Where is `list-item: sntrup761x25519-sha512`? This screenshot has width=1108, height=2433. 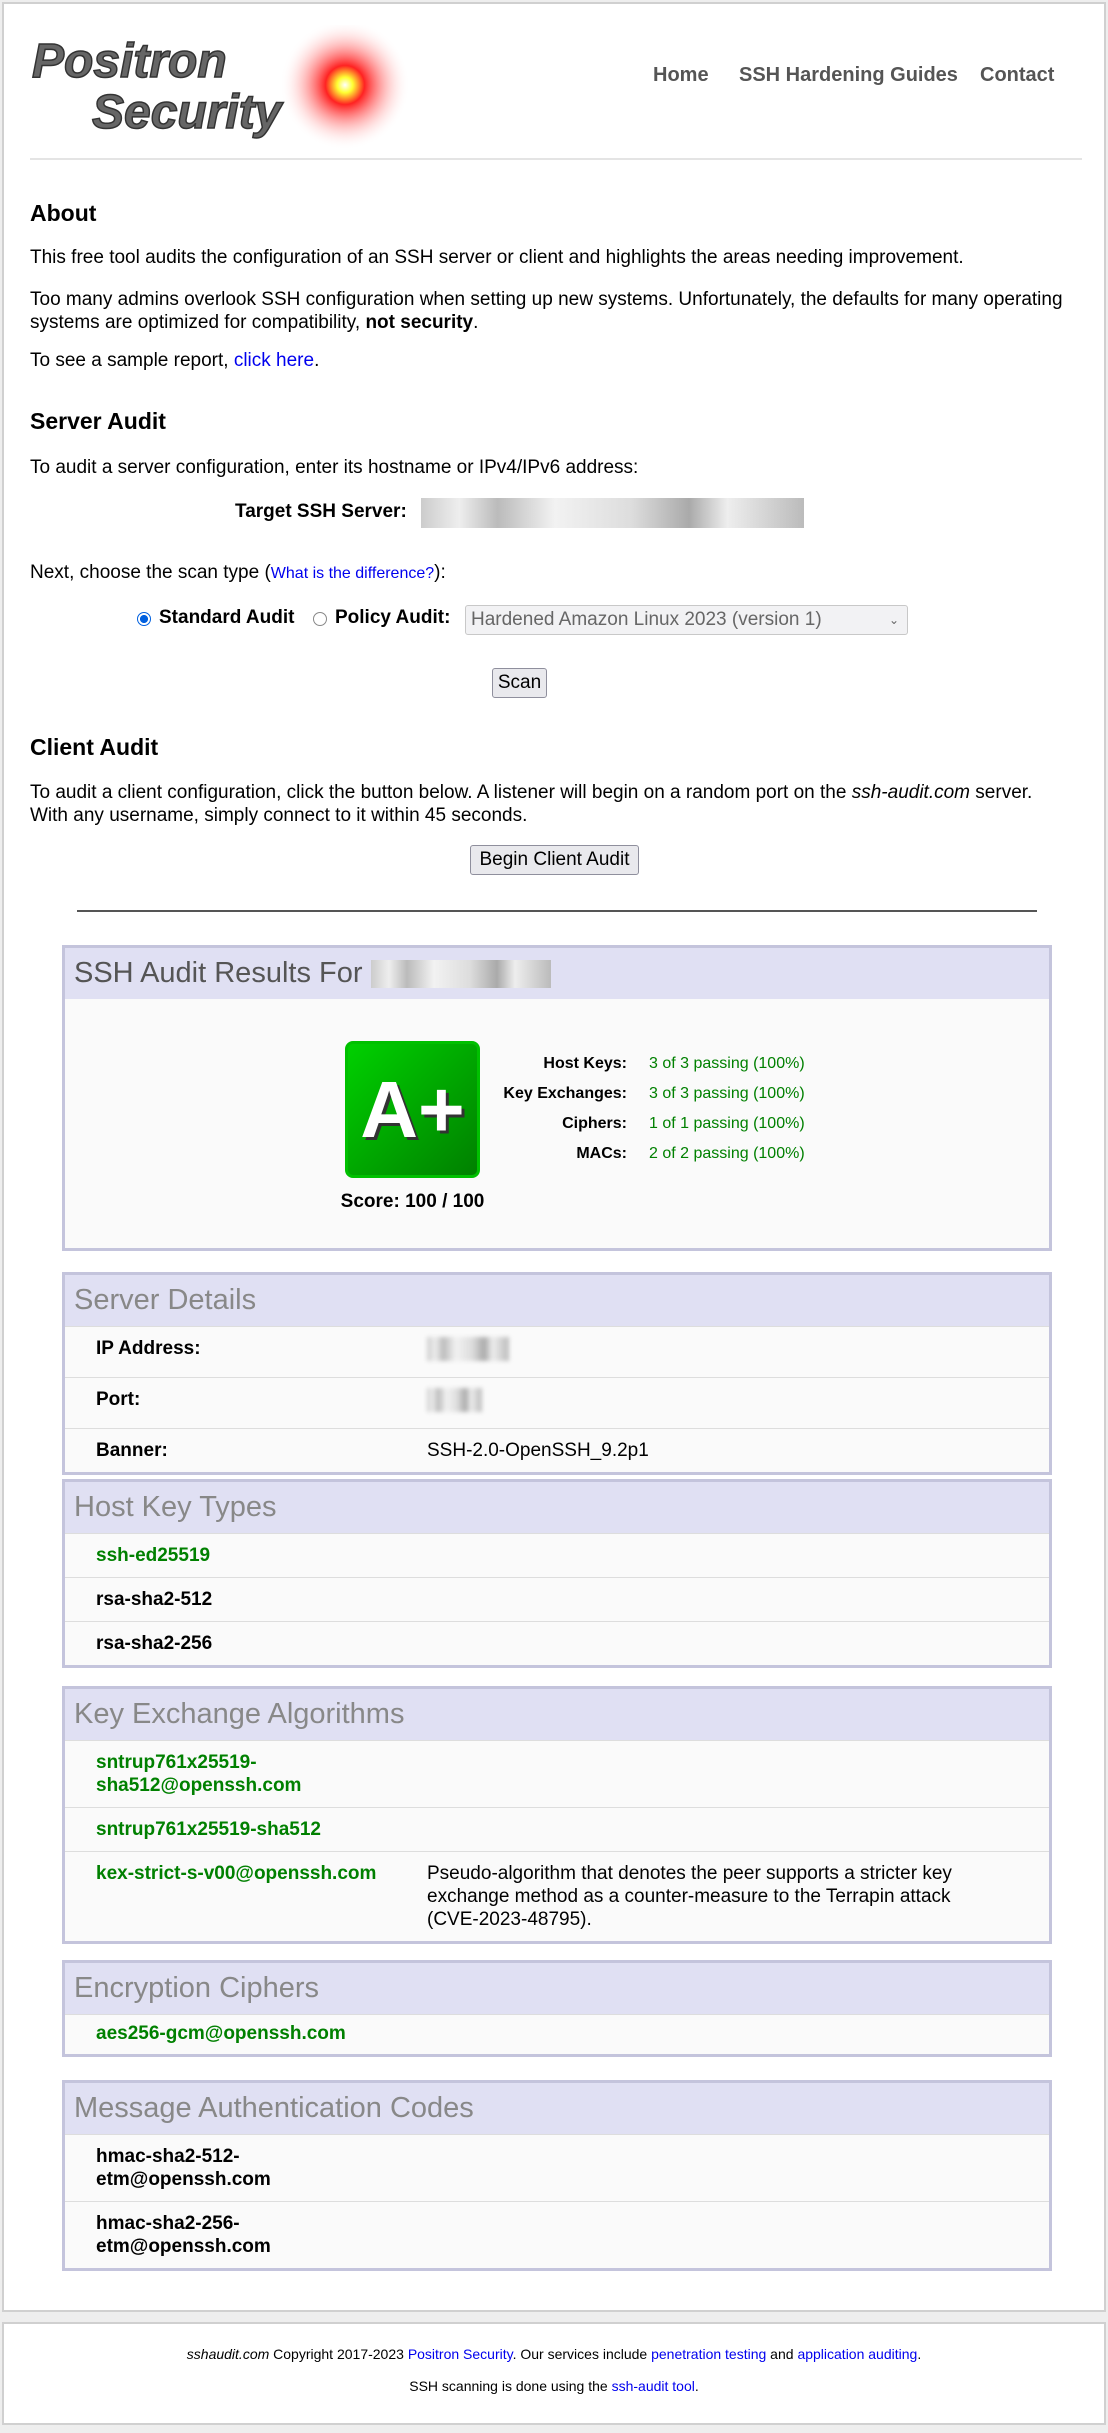
list-item: sntrup761x25519-sha512 is located at coordinates (557, 1829).